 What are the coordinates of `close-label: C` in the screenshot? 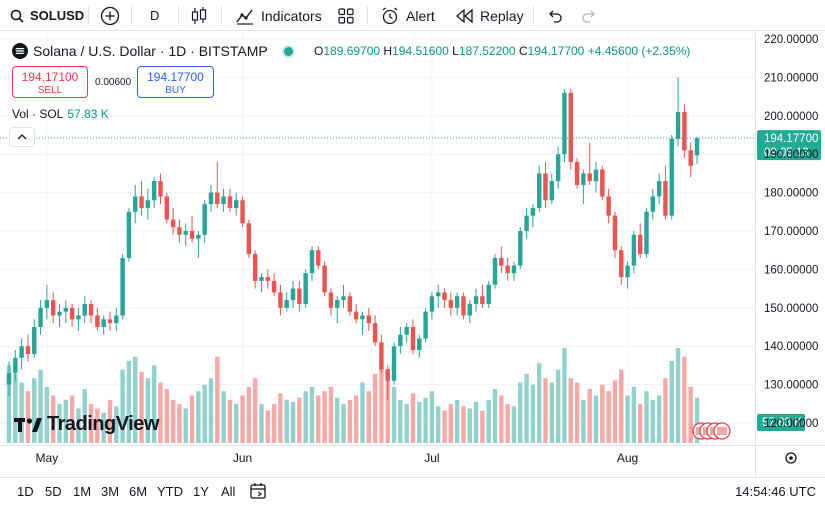 It's located at (523, 51).